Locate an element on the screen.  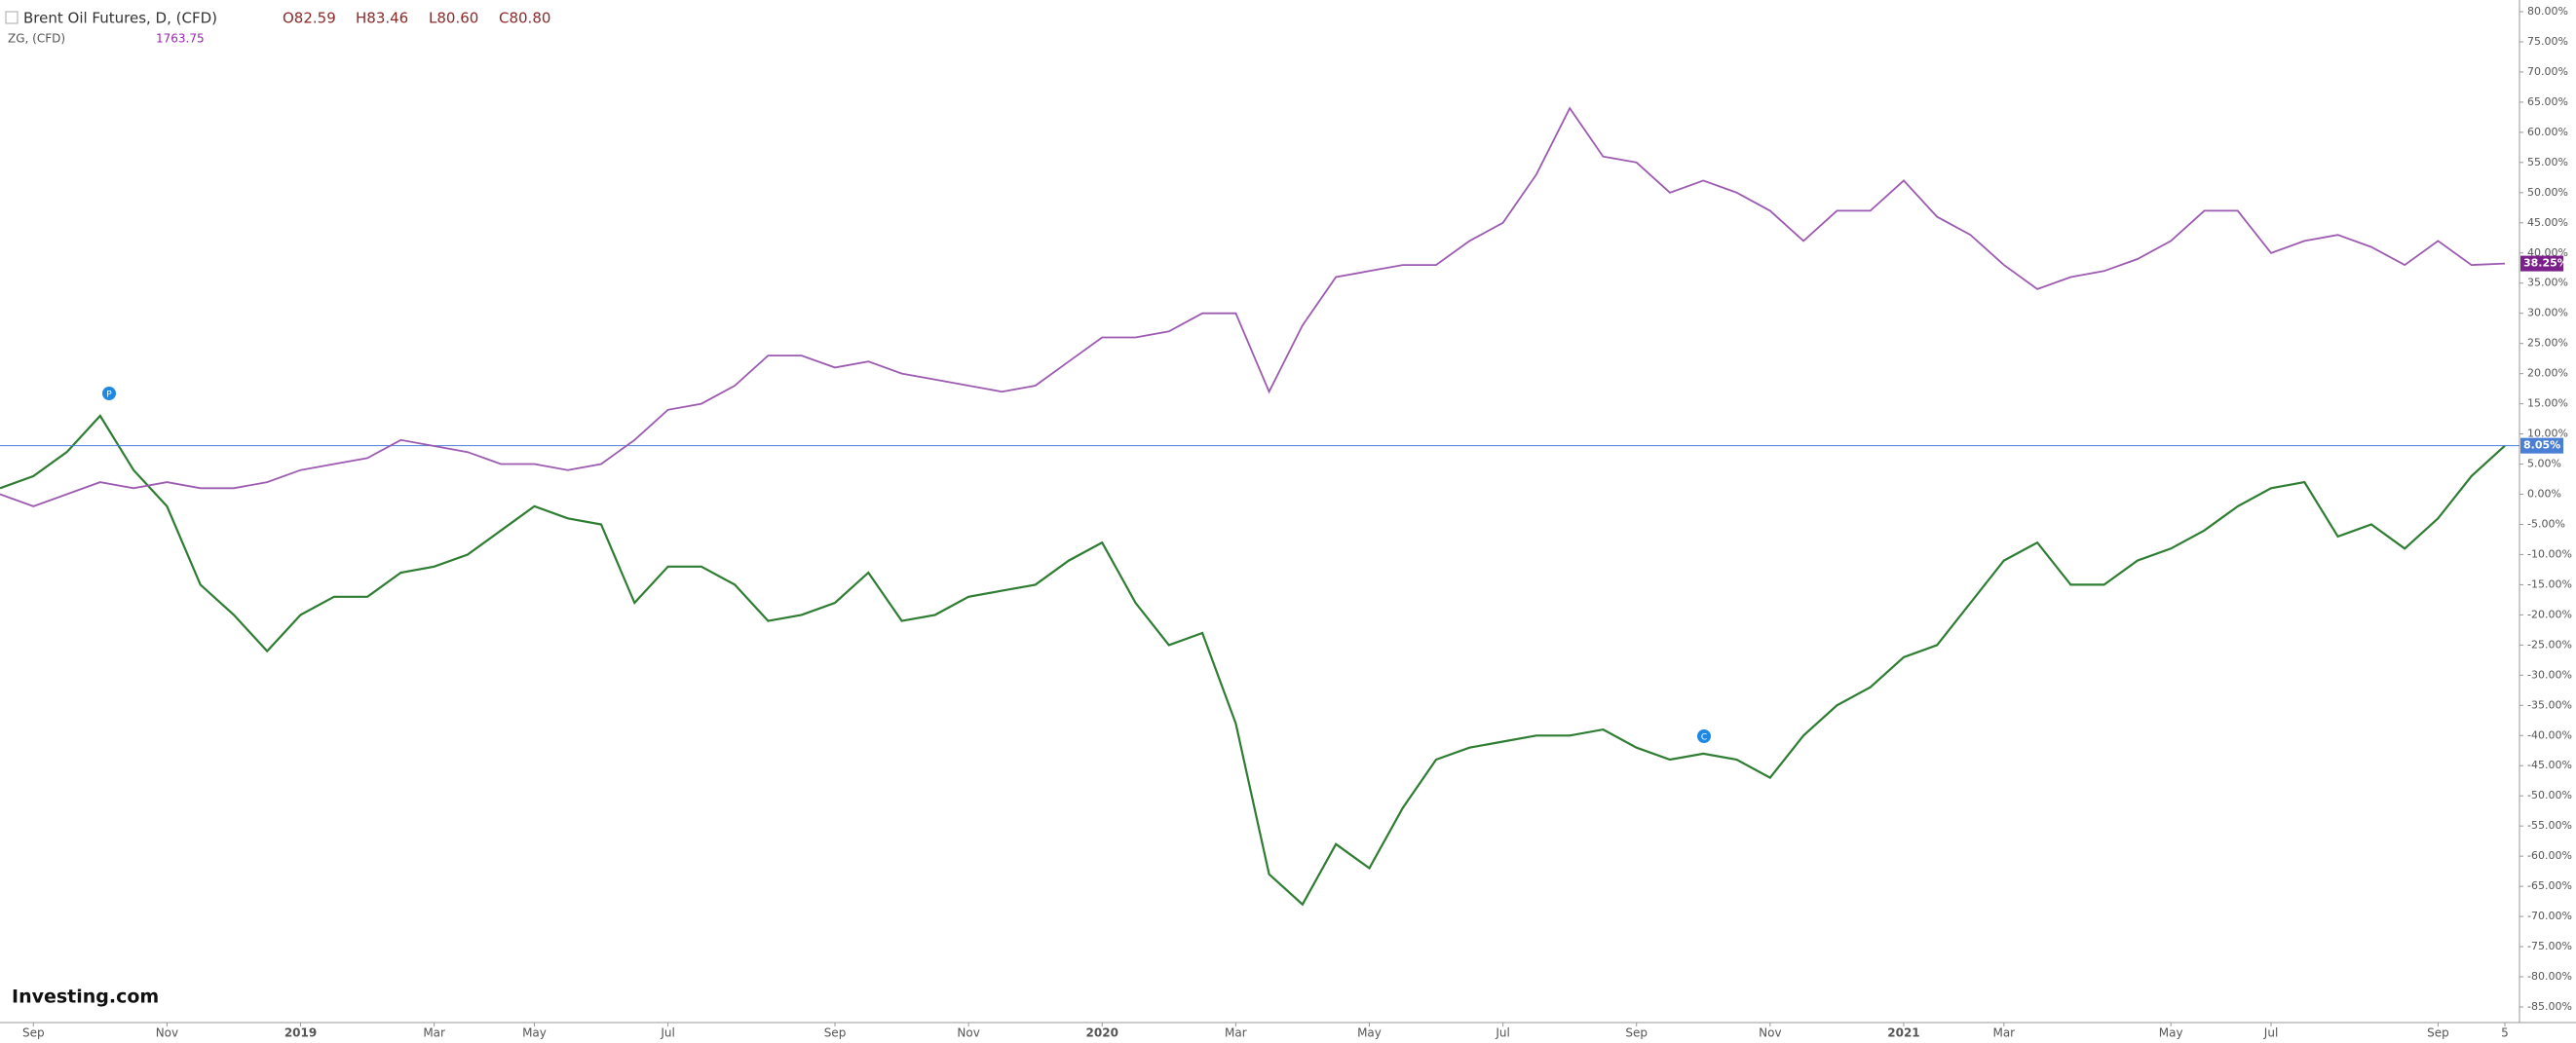
marker-c-label: C is located at coordinates (1704, 738).